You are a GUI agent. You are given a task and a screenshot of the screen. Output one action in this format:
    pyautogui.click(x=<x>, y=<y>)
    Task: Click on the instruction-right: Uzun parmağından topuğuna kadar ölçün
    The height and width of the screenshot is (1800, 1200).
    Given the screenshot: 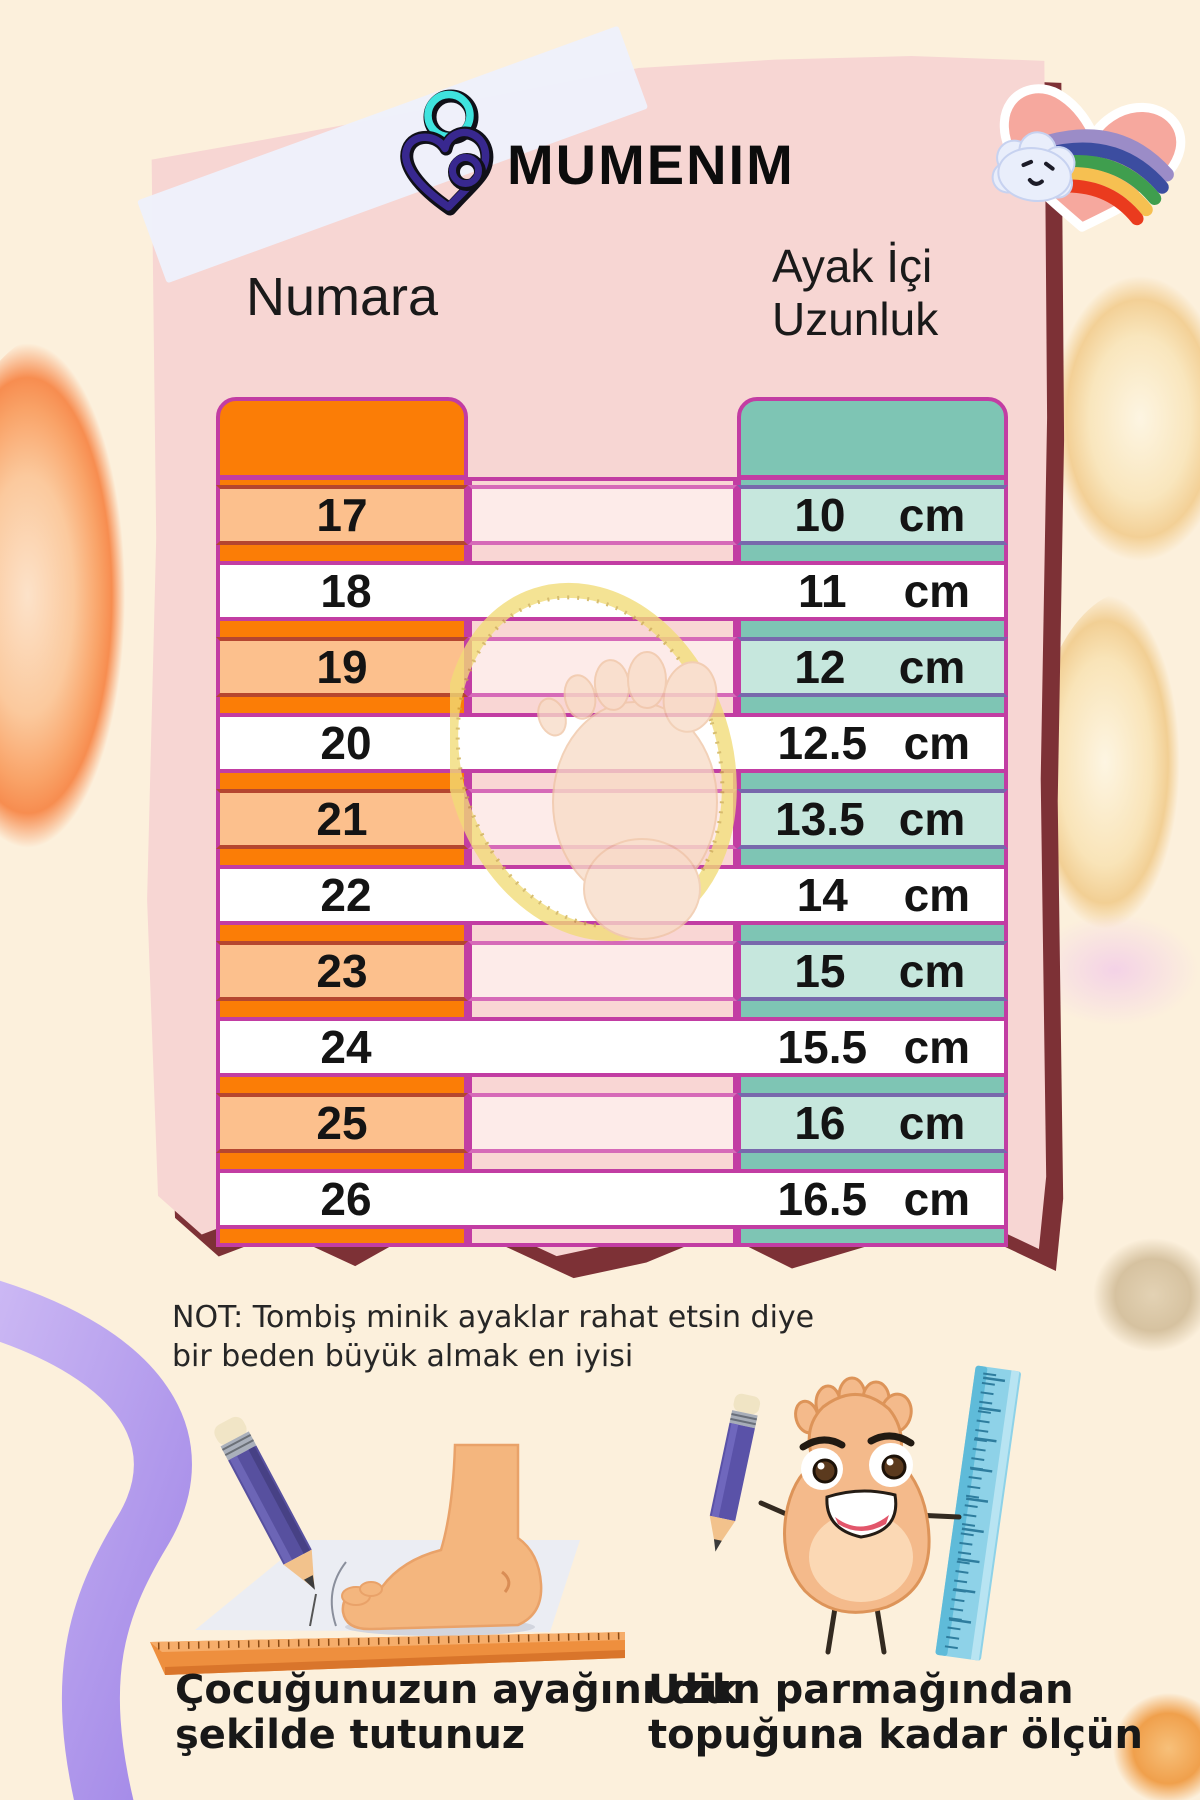 What is the action you would take?
    pyautogui.click(x=895, y=1713)
    